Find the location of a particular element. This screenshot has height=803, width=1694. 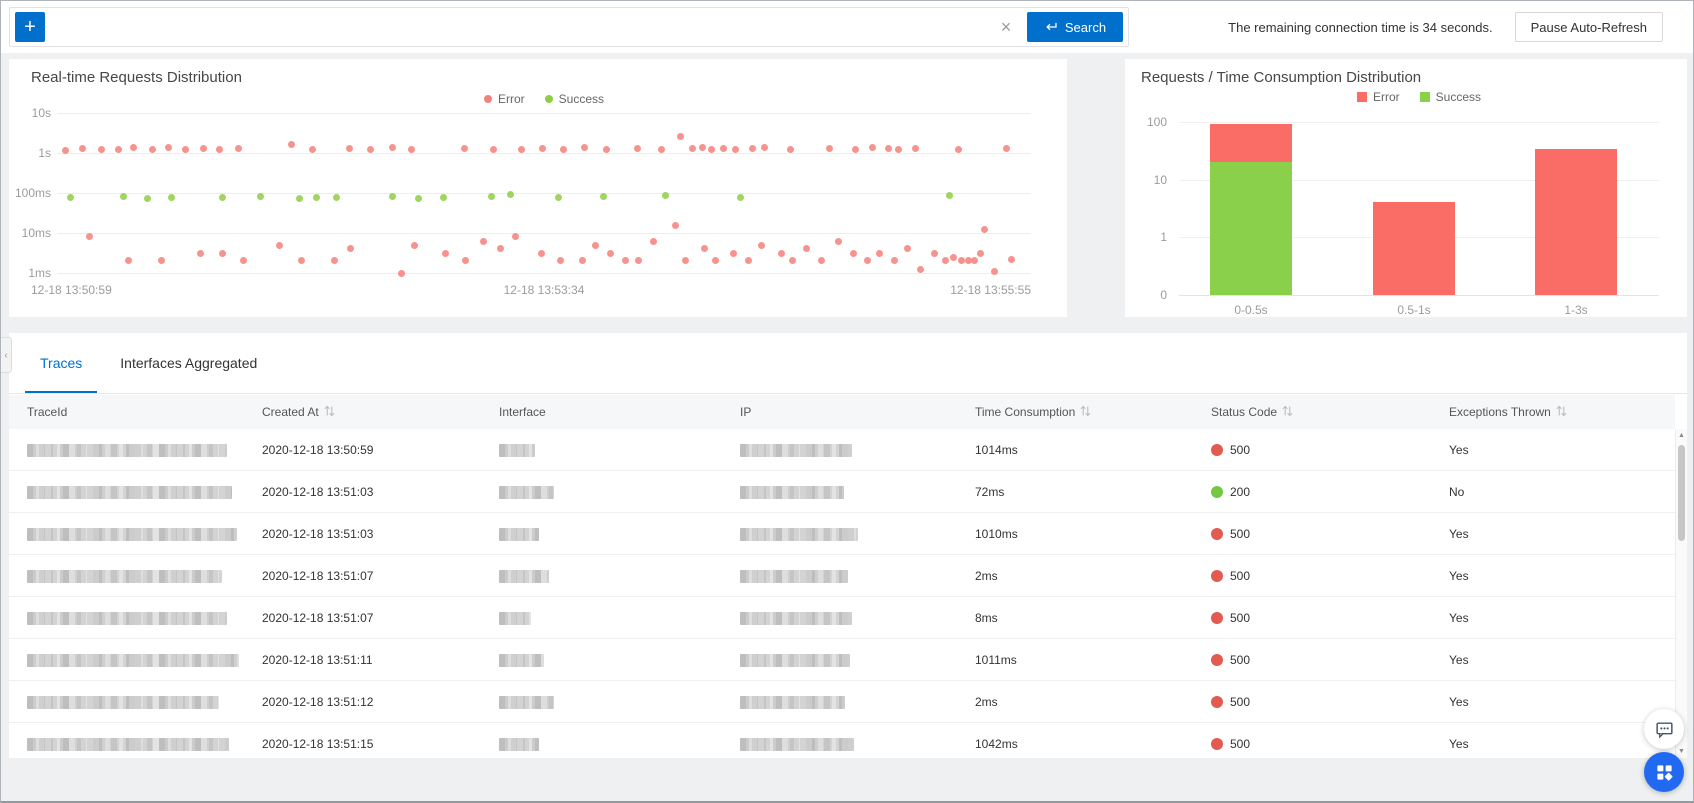

scrollbar-thumb is located at coordinates (1681, 493).